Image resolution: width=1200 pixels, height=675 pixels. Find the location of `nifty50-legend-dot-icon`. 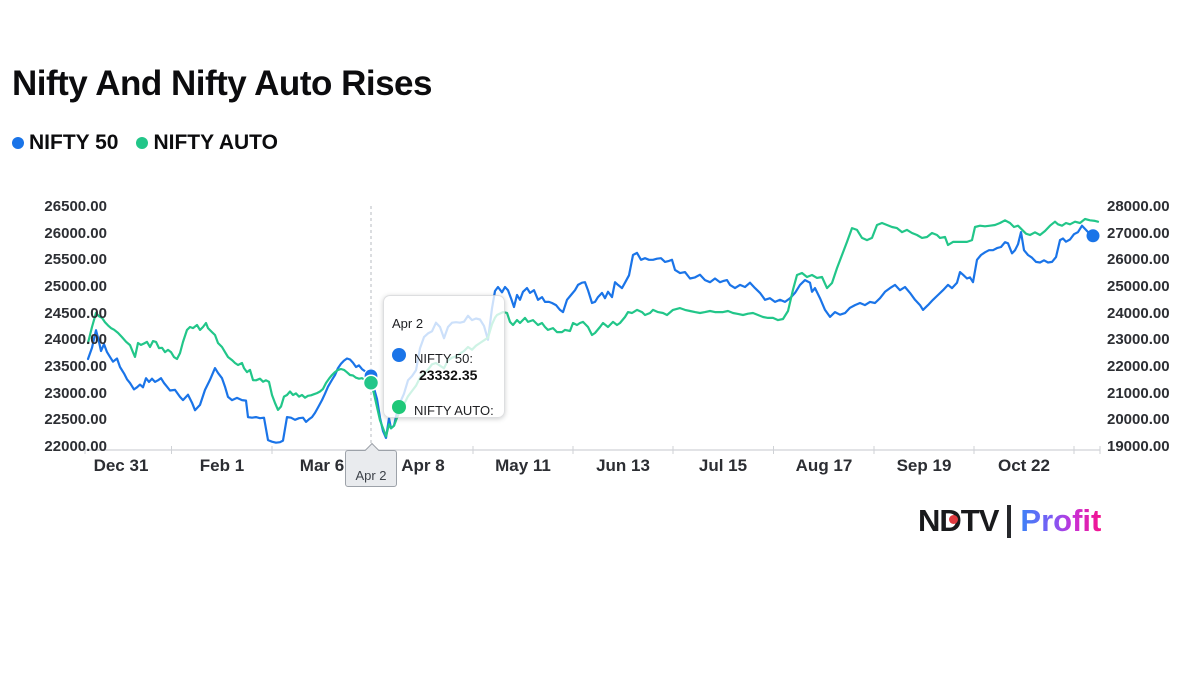

nifty50-legend-dot-icon is located at coordinates (18, 143).